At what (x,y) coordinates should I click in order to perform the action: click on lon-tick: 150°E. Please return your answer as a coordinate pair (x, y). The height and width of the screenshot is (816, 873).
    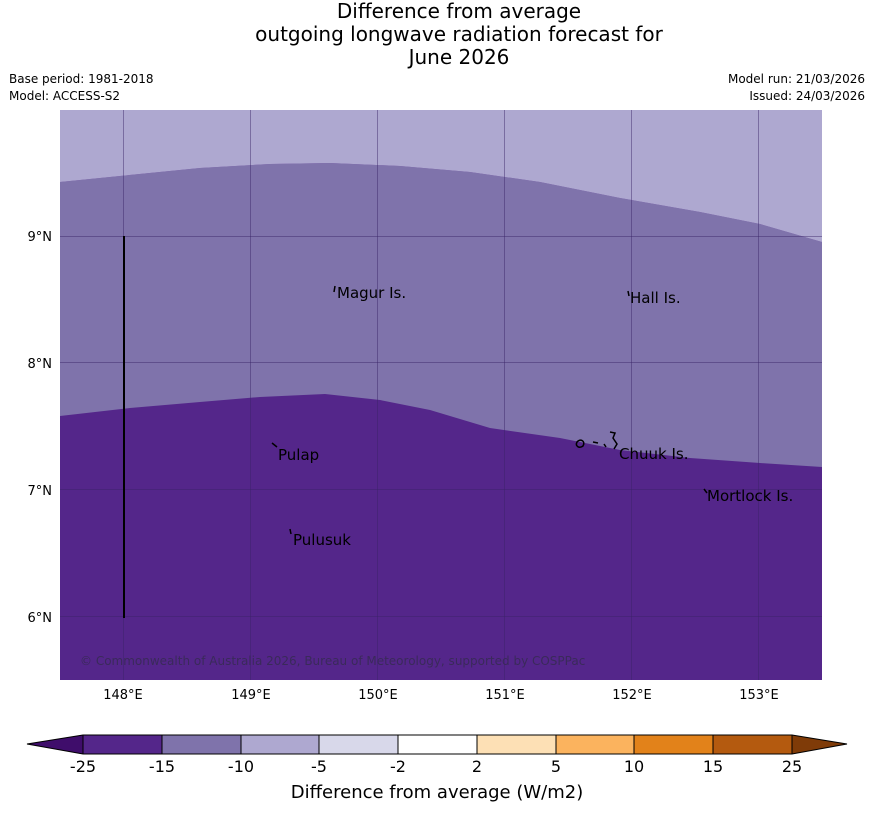
    Looking at the image, I should click on (378, 695).